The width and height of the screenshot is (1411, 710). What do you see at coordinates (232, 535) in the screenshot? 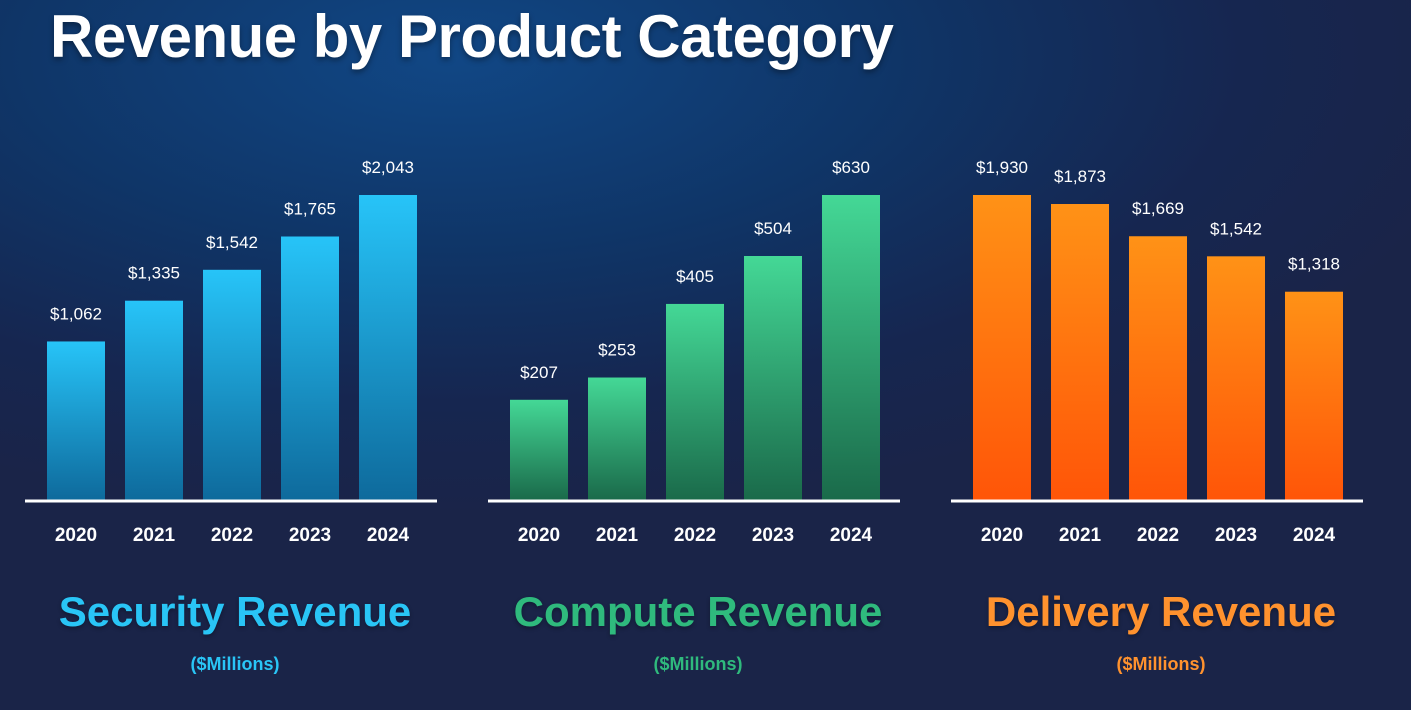
I see `security-year-label-2022: 2022` at bounding box center [232, 535].